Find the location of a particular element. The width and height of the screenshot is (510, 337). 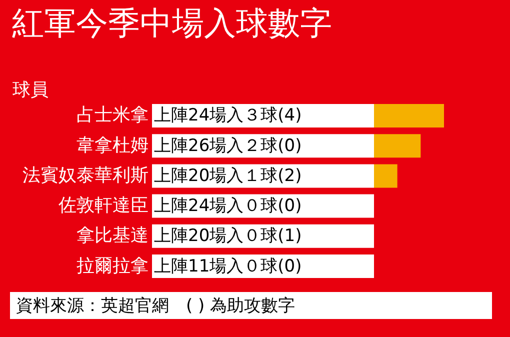

data-label: 上陣20場入１球(2) is located at coordinates (228, 176).